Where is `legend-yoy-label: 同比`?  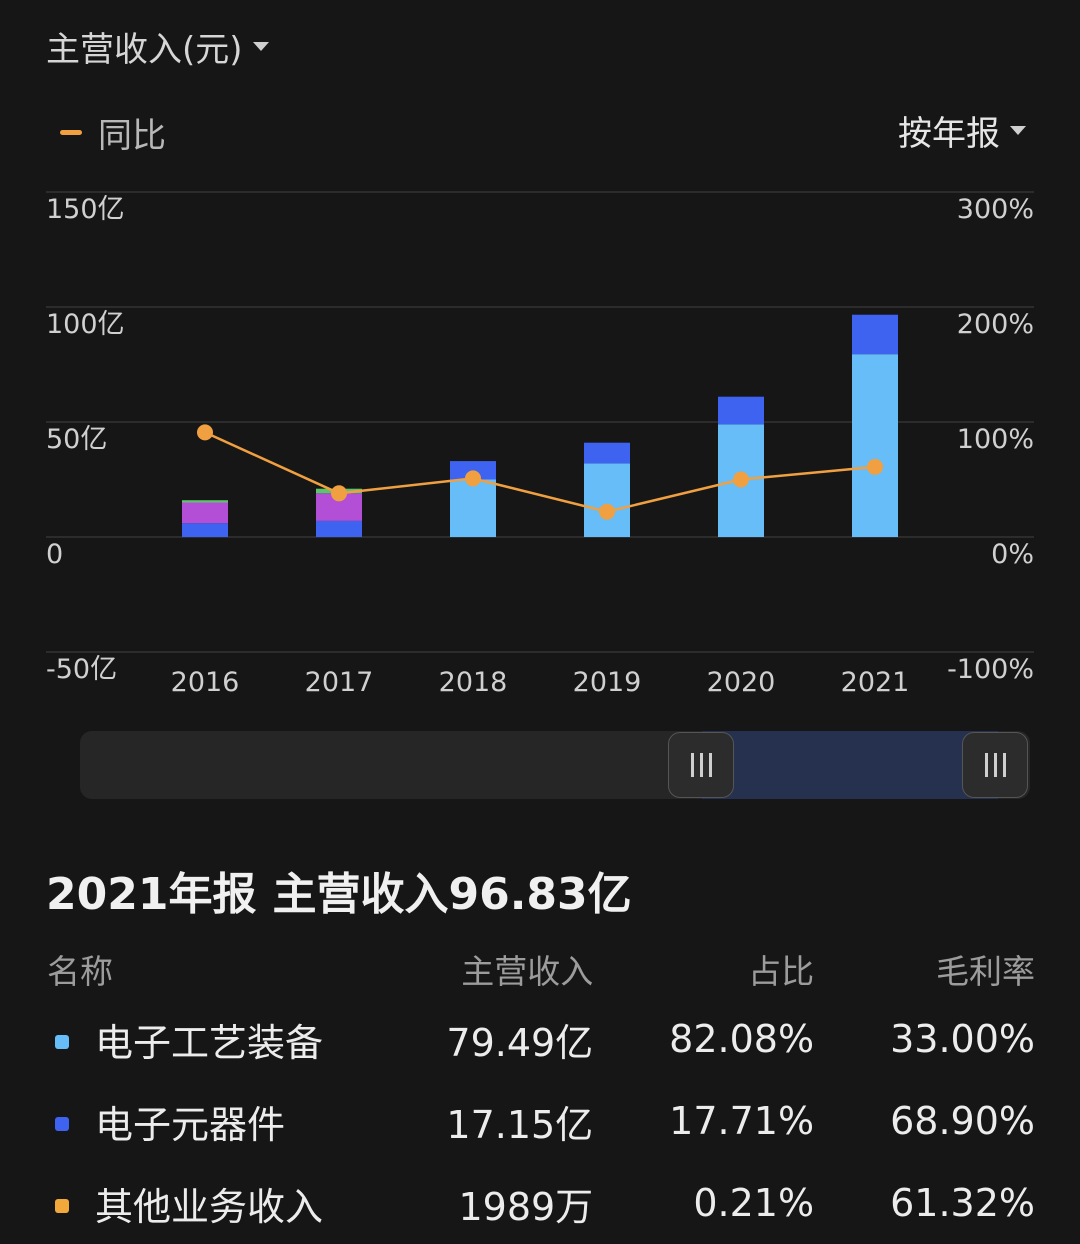 legend-yoy-label: 同比 is located at coordinates (132, 136).